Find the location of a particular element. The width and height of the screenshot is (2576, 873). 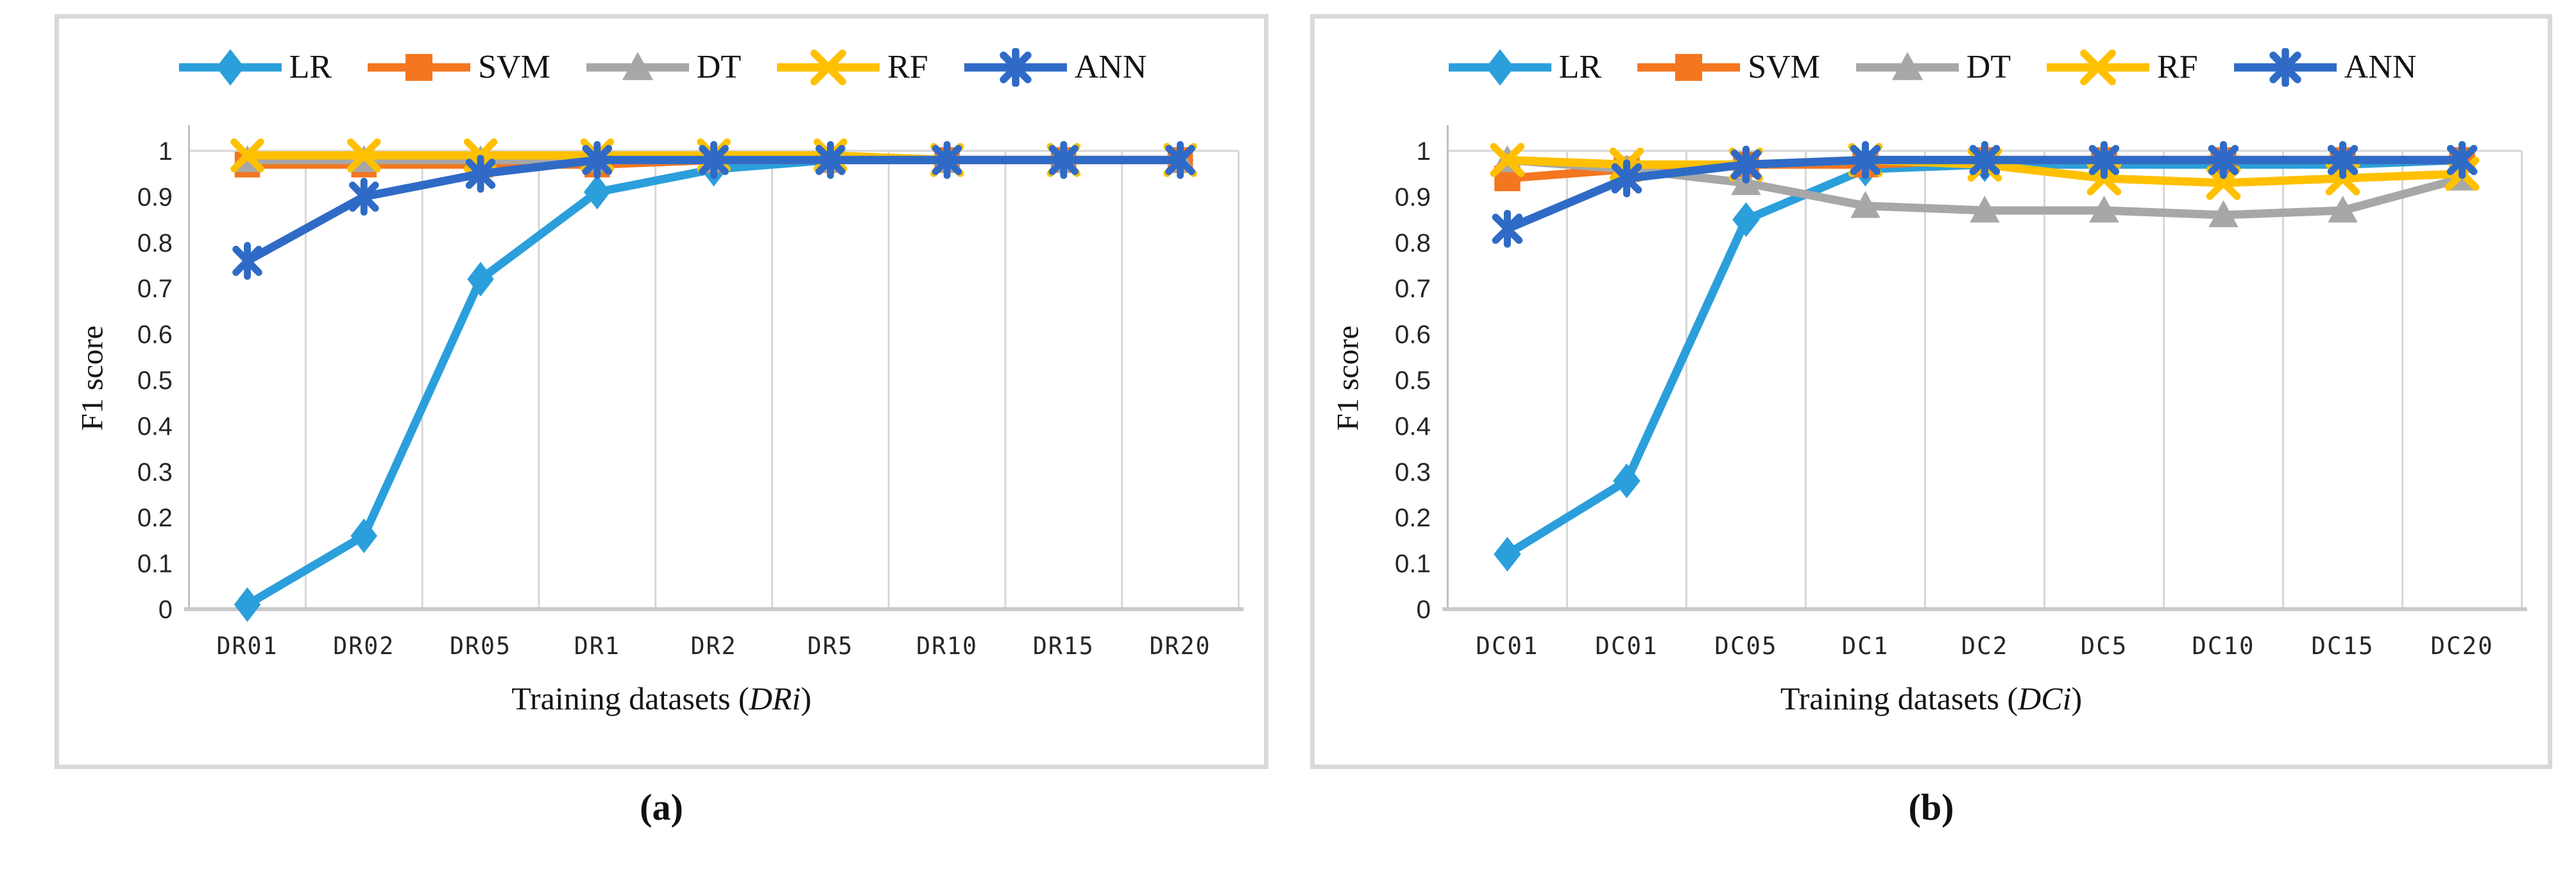

series-marker-DT-DC15 is located at coordinates (2343, 209).